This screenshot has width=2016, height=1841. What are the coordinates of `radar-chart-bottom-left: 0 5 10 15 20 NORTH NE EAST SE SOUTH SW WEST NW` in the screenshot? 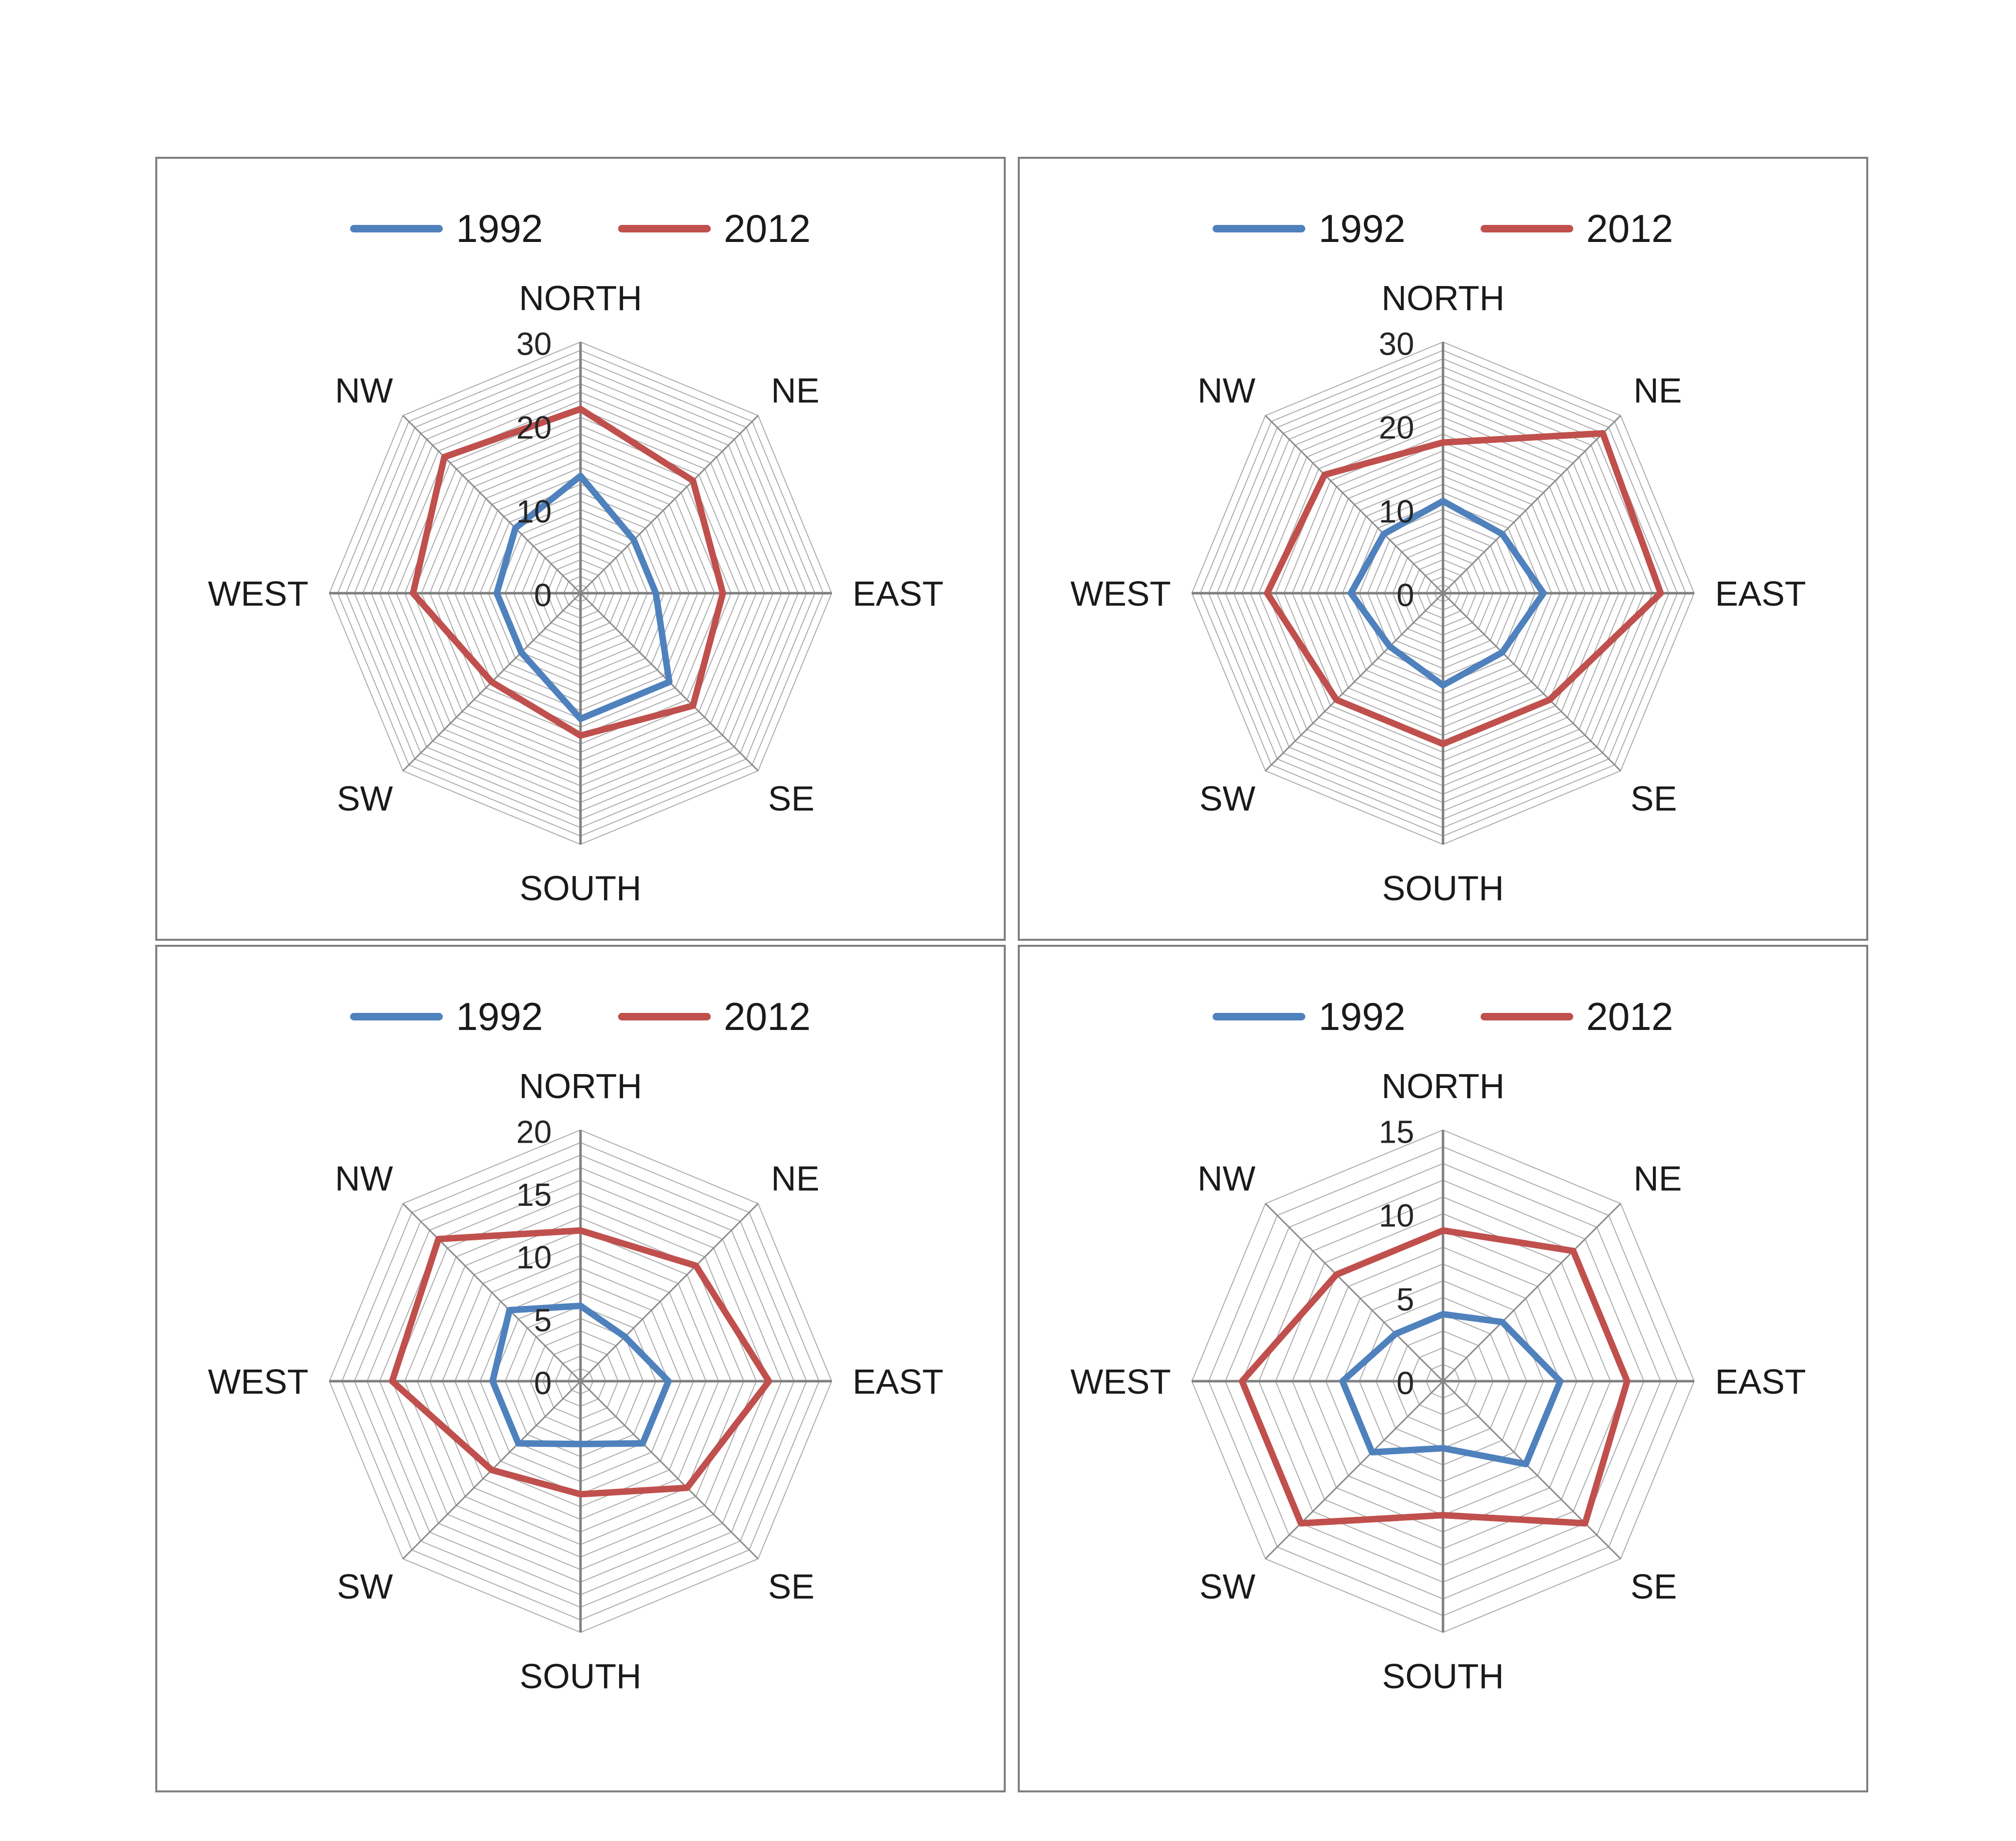 It's located at (576, 1381).